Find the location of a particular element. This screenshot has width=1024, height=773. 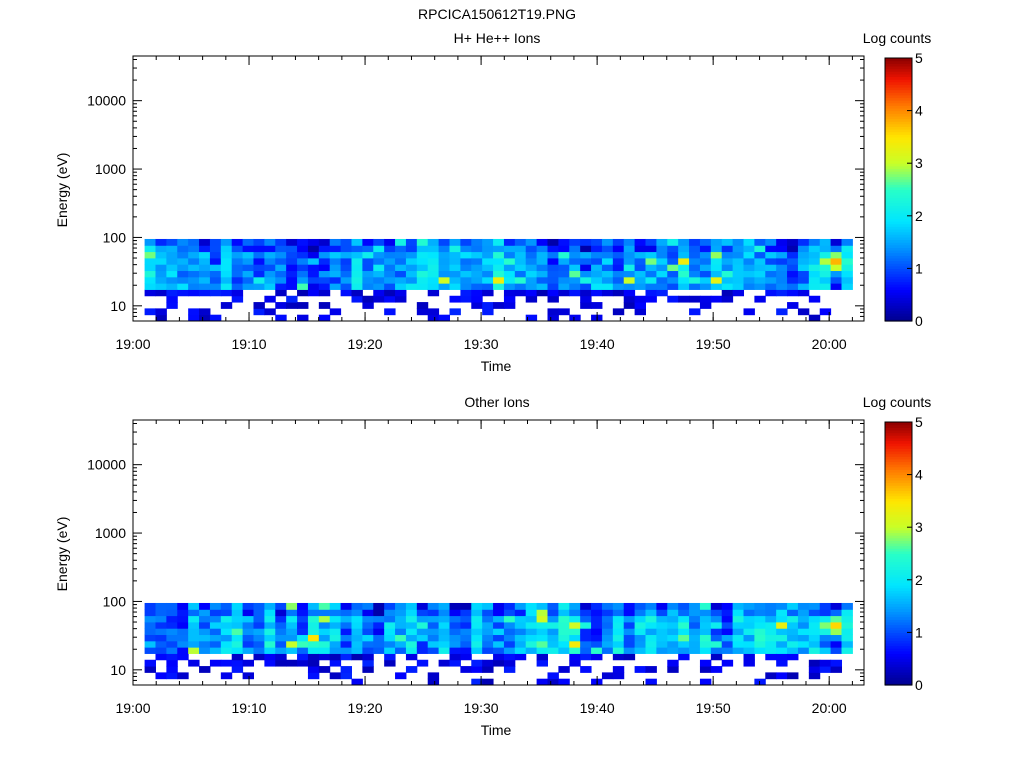

colorbar-tick-label: 5 is located at coordinates (919, 422).